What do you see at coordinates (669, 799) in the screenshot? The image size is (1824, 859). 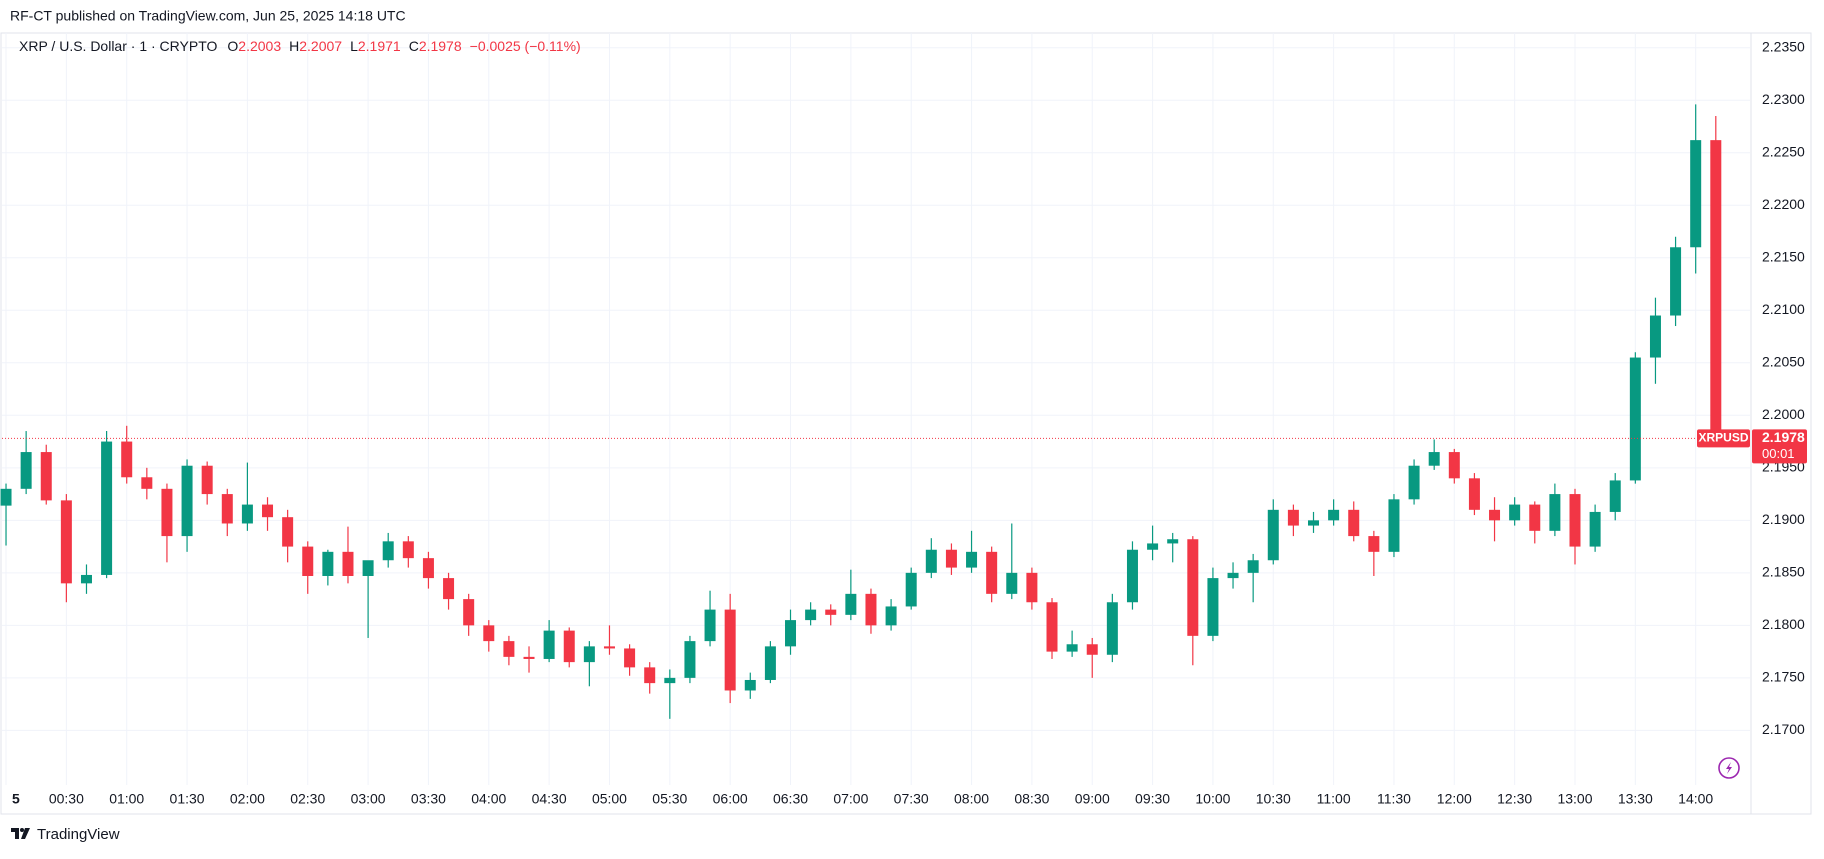 I see `x-tick-label: 05:30` at bounding box center [669, 799].